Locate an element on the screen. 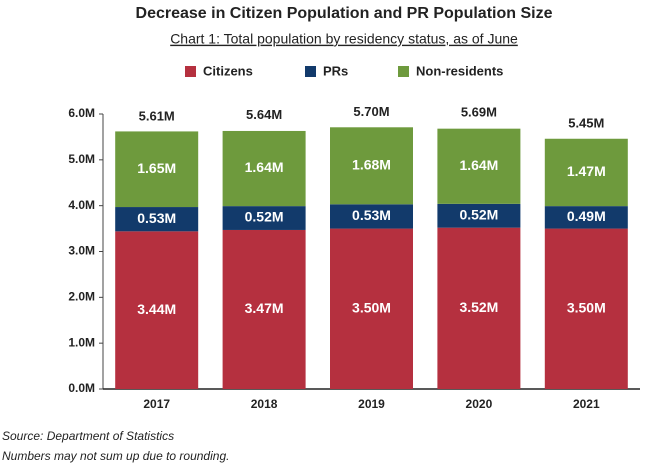 The image size is (648, 471). y-tick-label: 2.0M is located at coordinates (81, 297).